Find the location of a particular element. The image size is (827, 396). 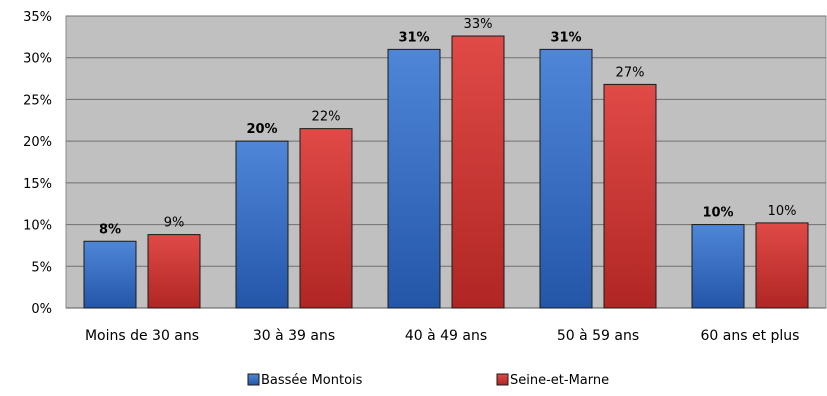

y-tick-label: 20% is located at coordinates (37, 142).